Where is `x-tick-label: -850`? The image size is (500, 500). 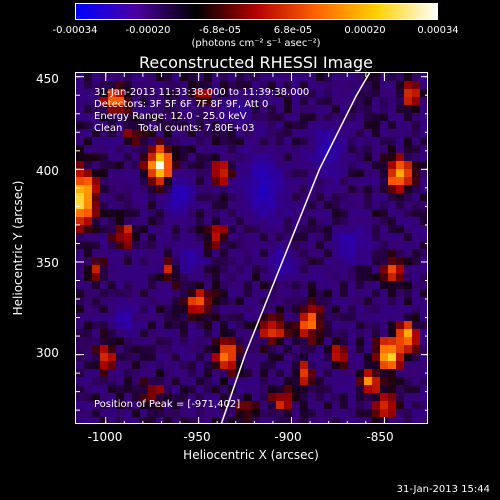
x-tick-label: -850 is located at coordinates (380, 437).